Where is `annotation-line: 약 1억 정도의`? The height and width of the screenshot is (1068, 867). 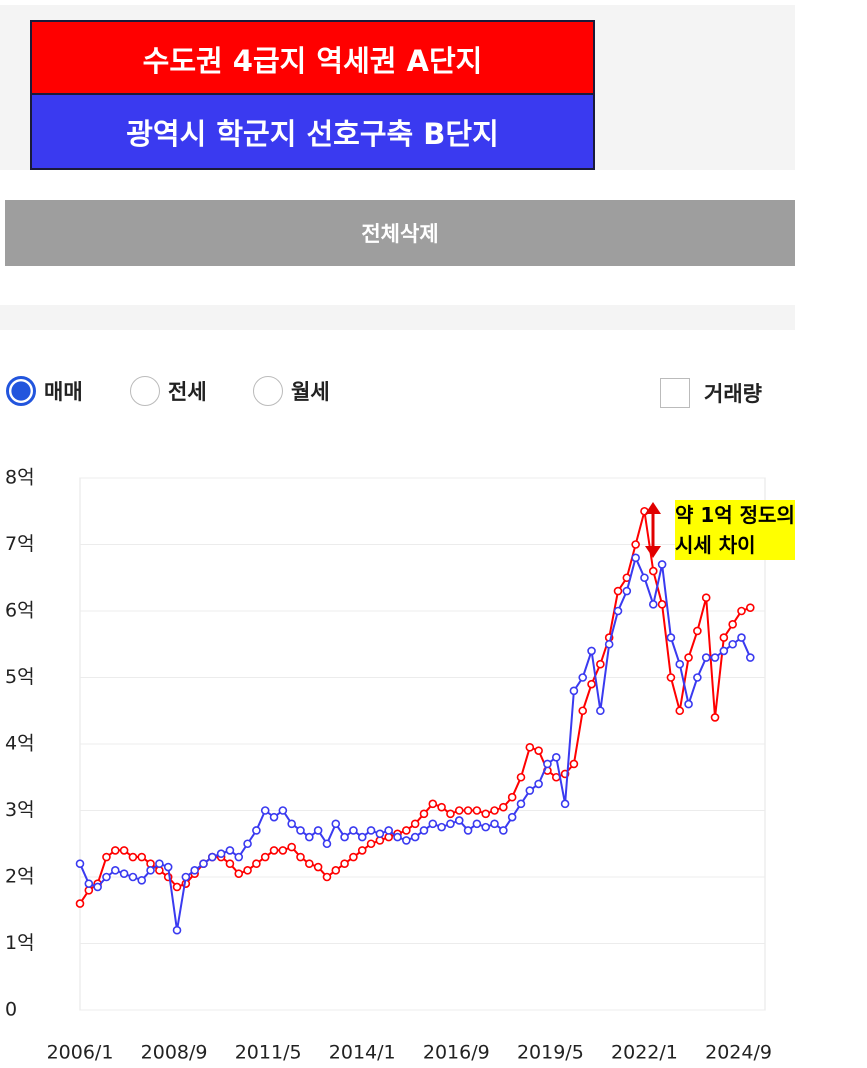 annotation-line: 약 1억 정도의 is located at coordinates (735, 515).